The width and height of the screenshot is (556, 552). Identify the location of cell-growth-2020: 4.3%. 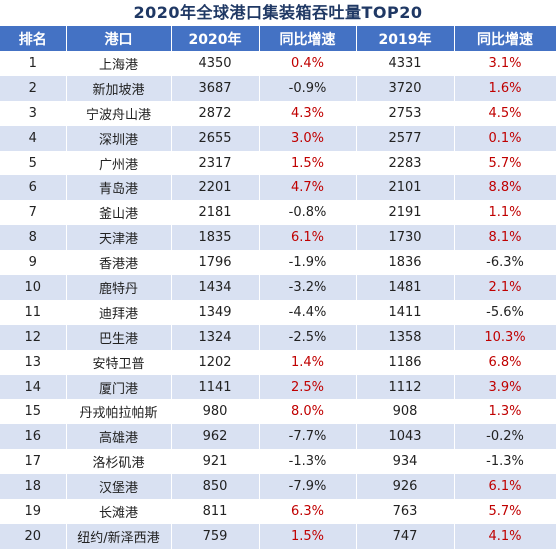
(308, 113).